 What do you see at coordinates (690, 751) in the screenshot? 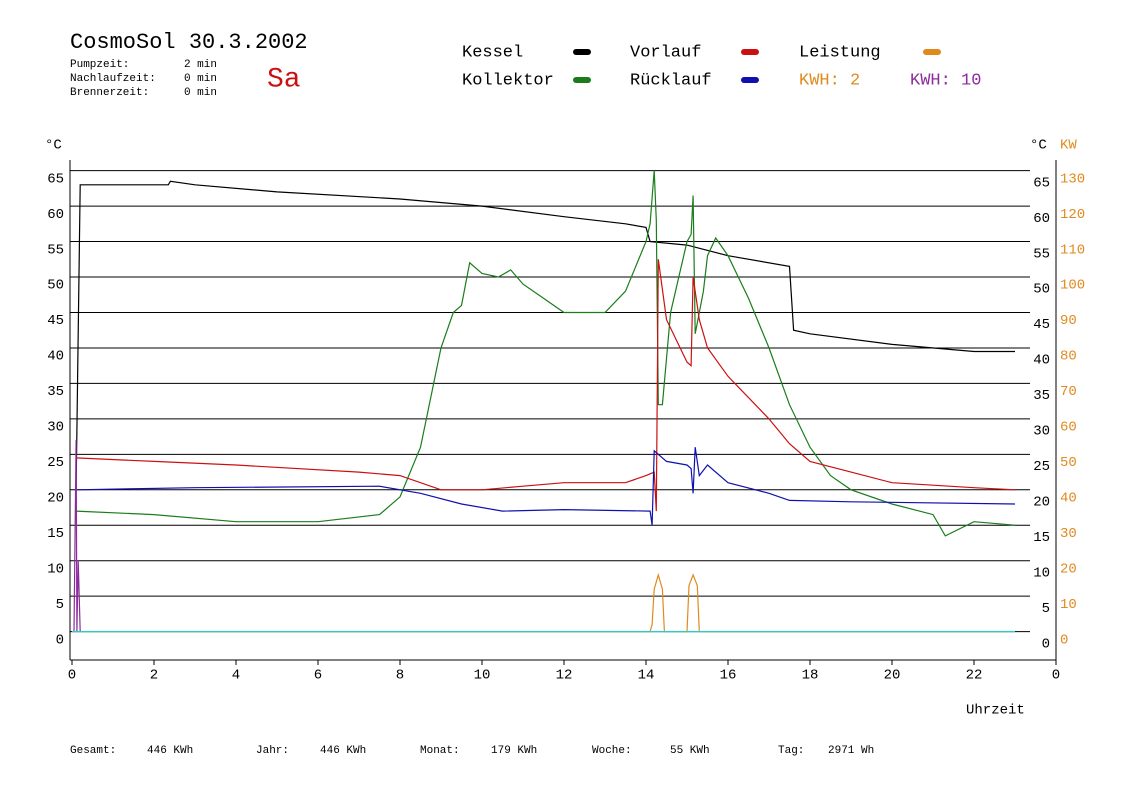
I see `footer-value: 55 KWh` at bounding box center [690, 751].